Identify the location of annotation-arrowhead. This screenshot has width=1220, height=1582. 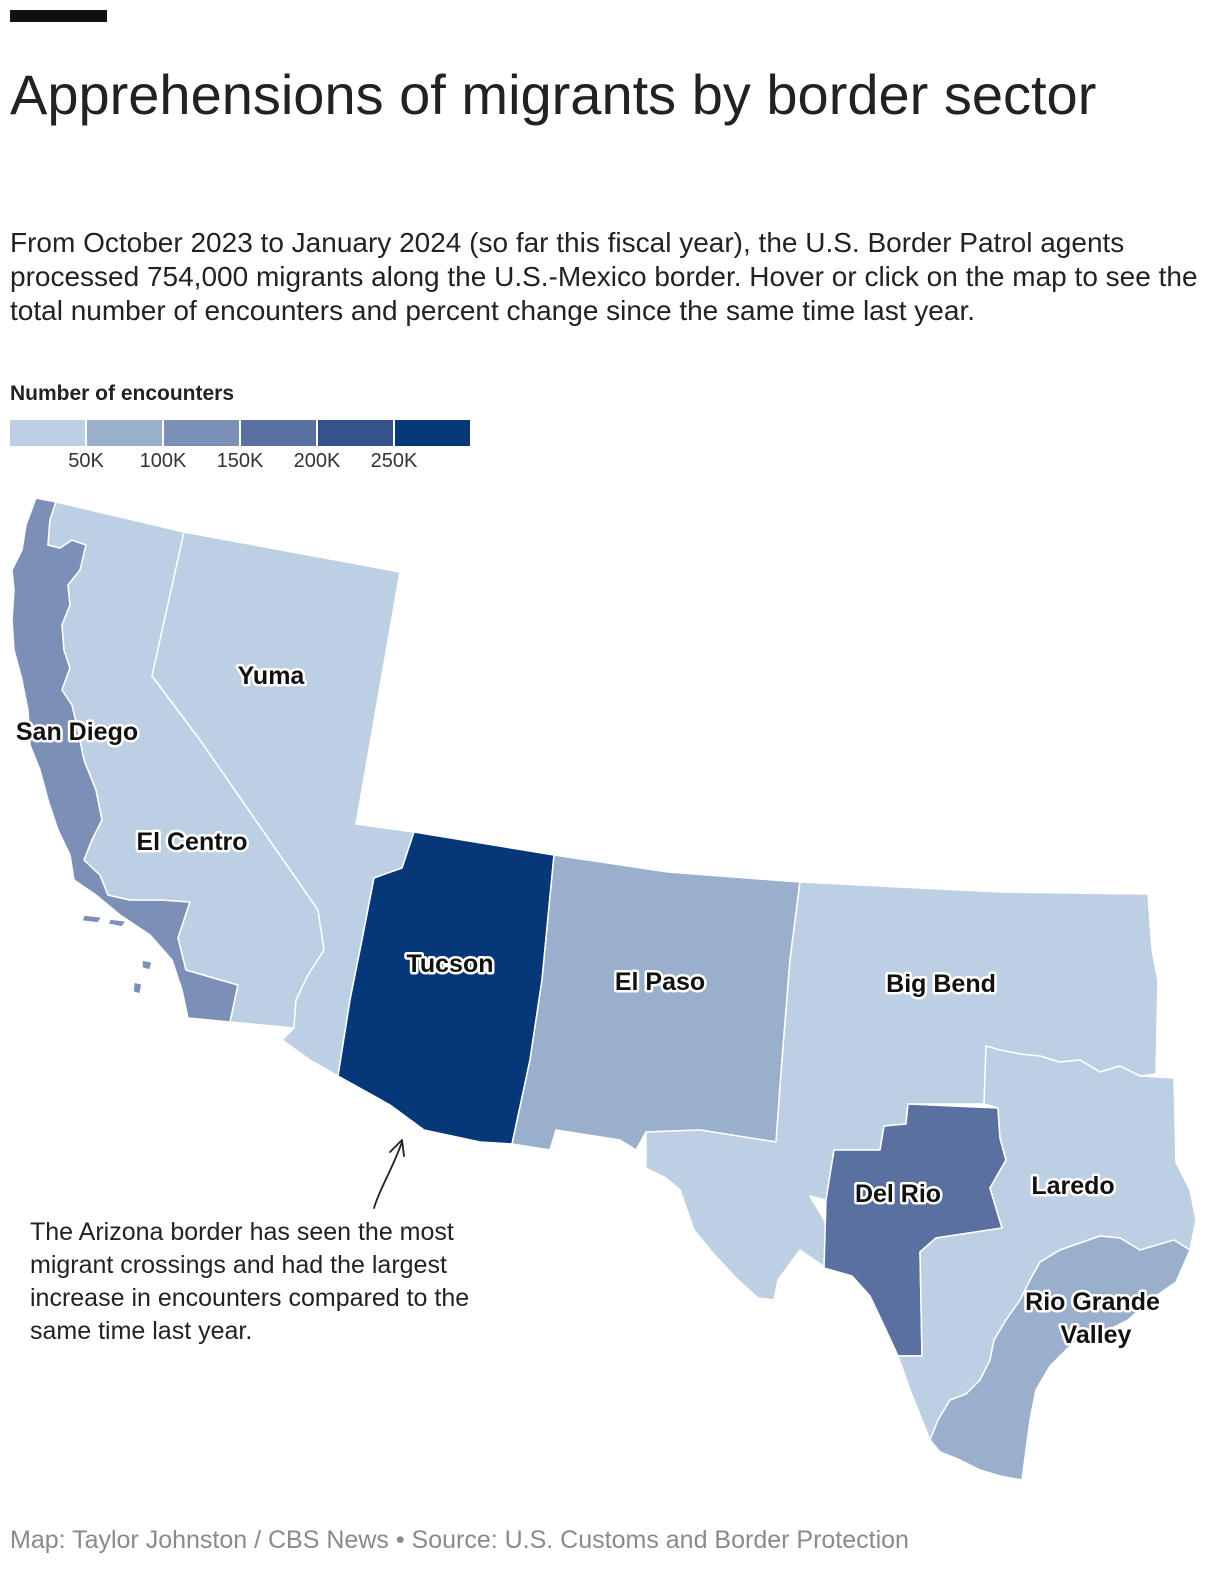
(397, 1148).